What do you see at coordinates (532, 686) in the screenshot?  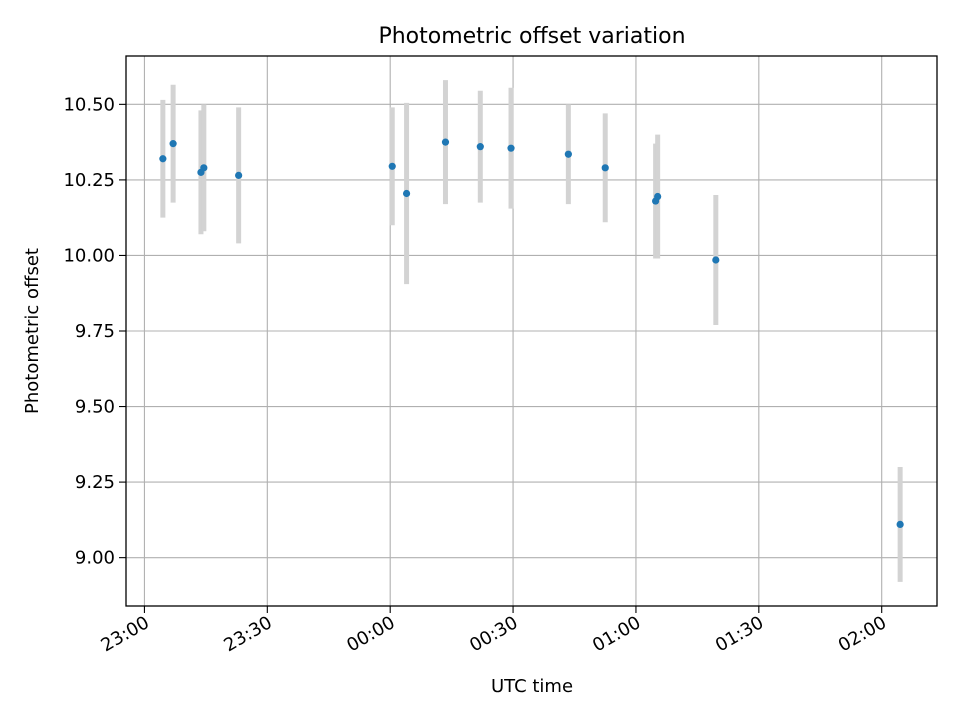 I see `x-axis-title: UTC time` at bounding box center [532, 686].